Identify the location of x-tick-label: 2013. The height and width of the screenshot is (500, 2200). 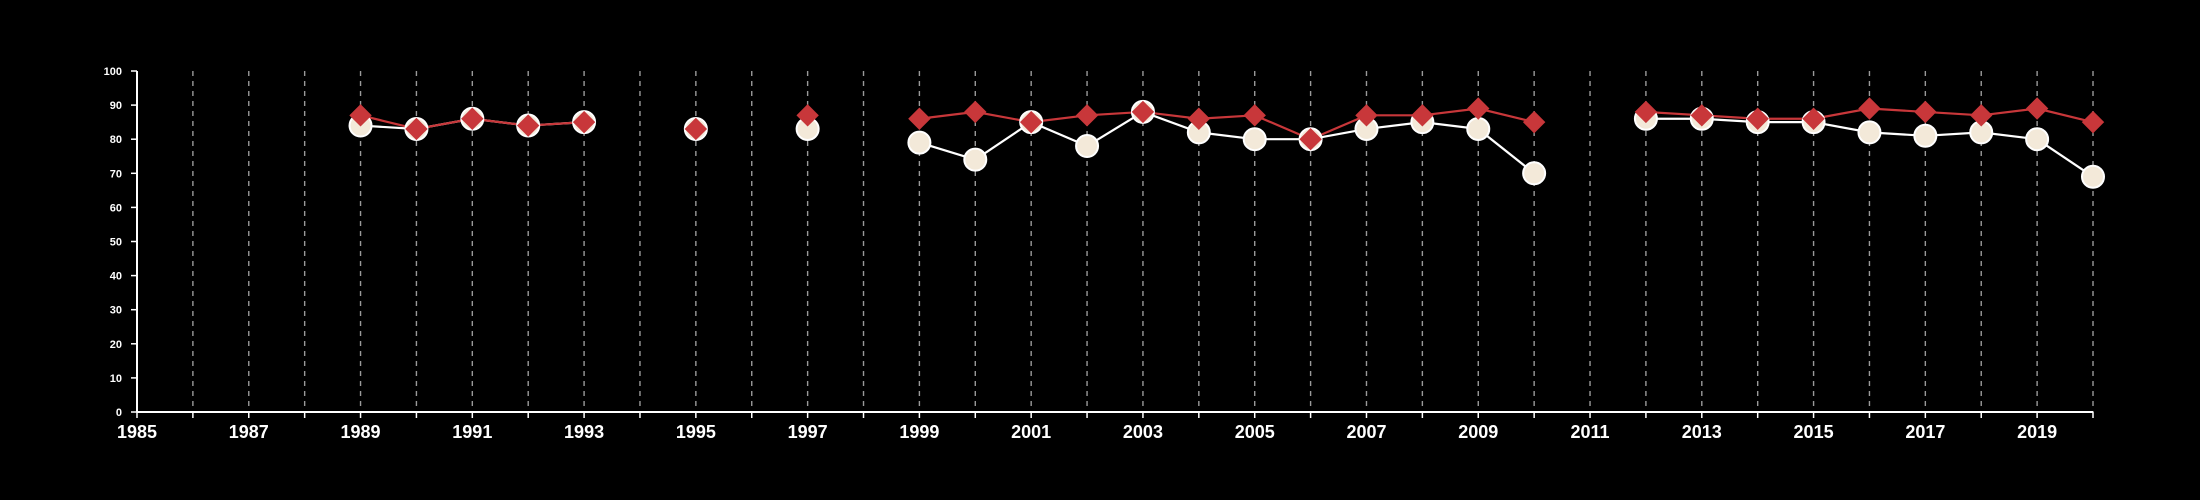
(1702, 432).